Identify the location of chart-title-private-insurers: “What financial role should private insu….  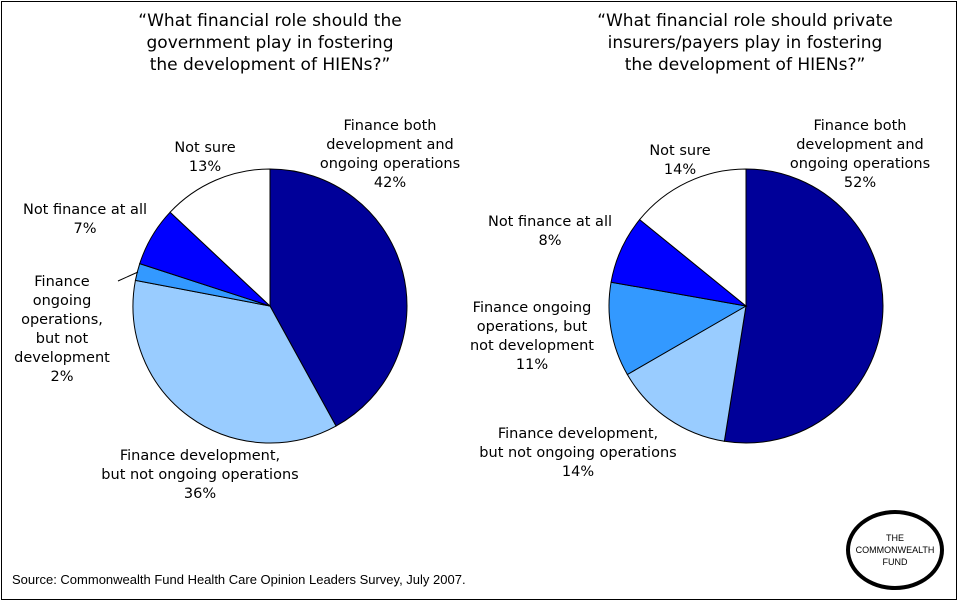
(745, 43).